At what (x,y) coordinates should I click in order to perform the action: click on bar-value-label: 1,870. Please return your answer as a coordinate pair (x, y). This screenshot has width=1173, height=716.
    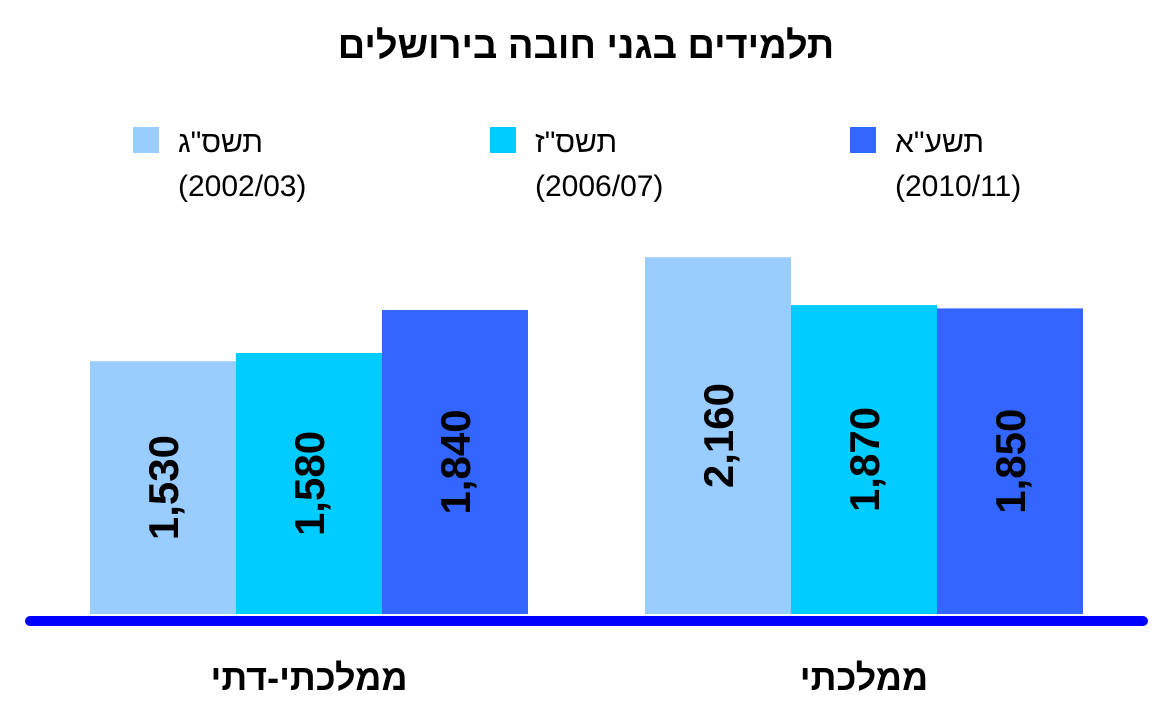
    Looking at the image, I should click on (864, 459).